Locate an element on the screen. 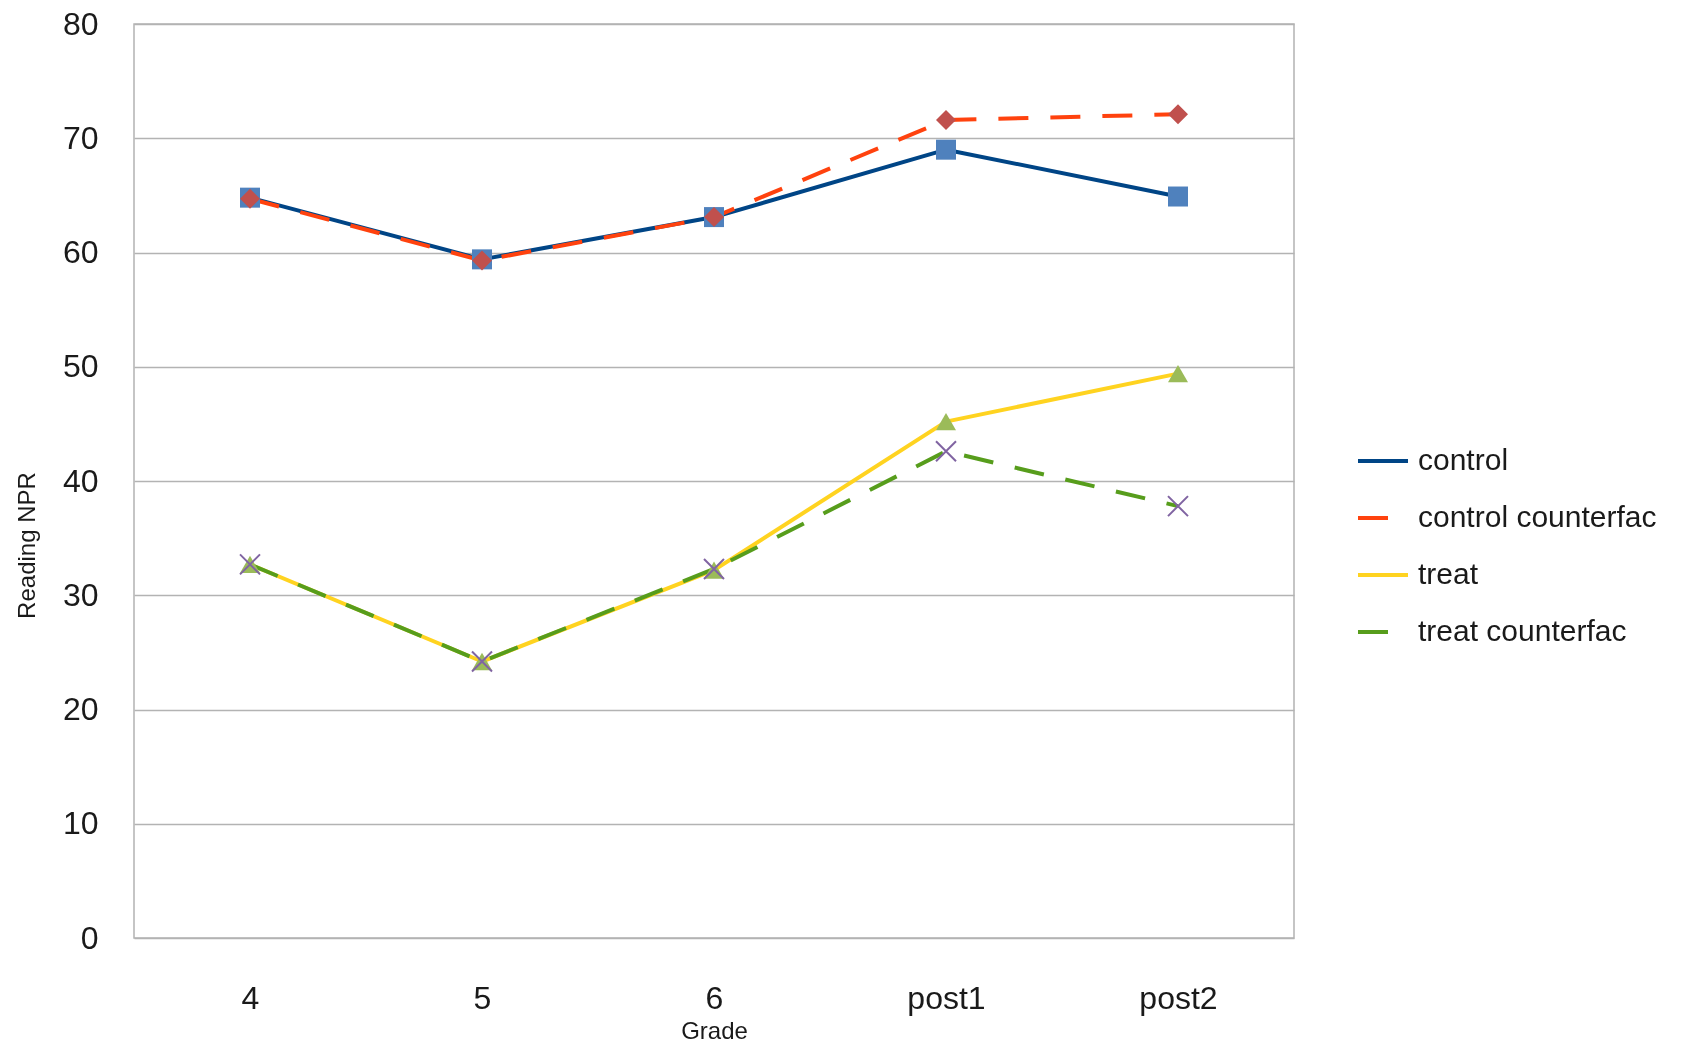  x-tick-label: 4 is located at coordinates (250, 997).